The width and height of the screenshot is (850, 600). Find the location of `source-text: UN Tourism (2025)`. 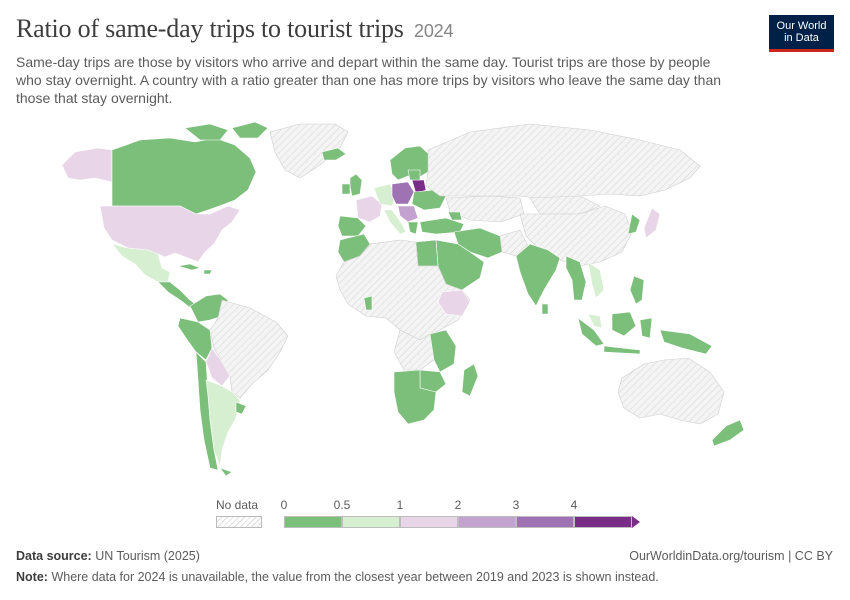

source-text: UN Tourism (2025) is located at coordinates (147, 556).